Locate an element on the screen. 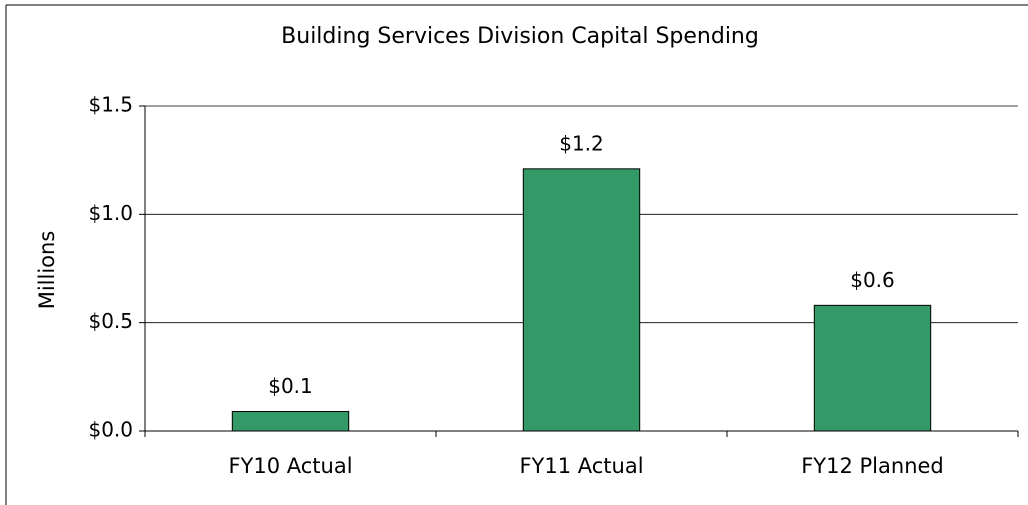  y-tick-label: $1.5 is located at coordinates (110, 105).